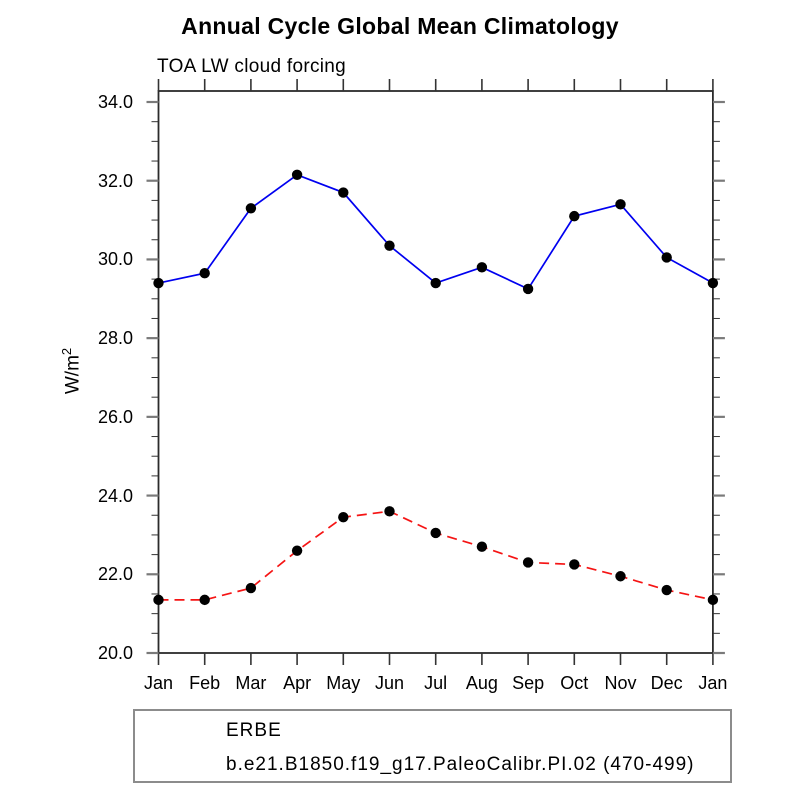  I want to click on x-tick-label: Jul, so click(436, 683).